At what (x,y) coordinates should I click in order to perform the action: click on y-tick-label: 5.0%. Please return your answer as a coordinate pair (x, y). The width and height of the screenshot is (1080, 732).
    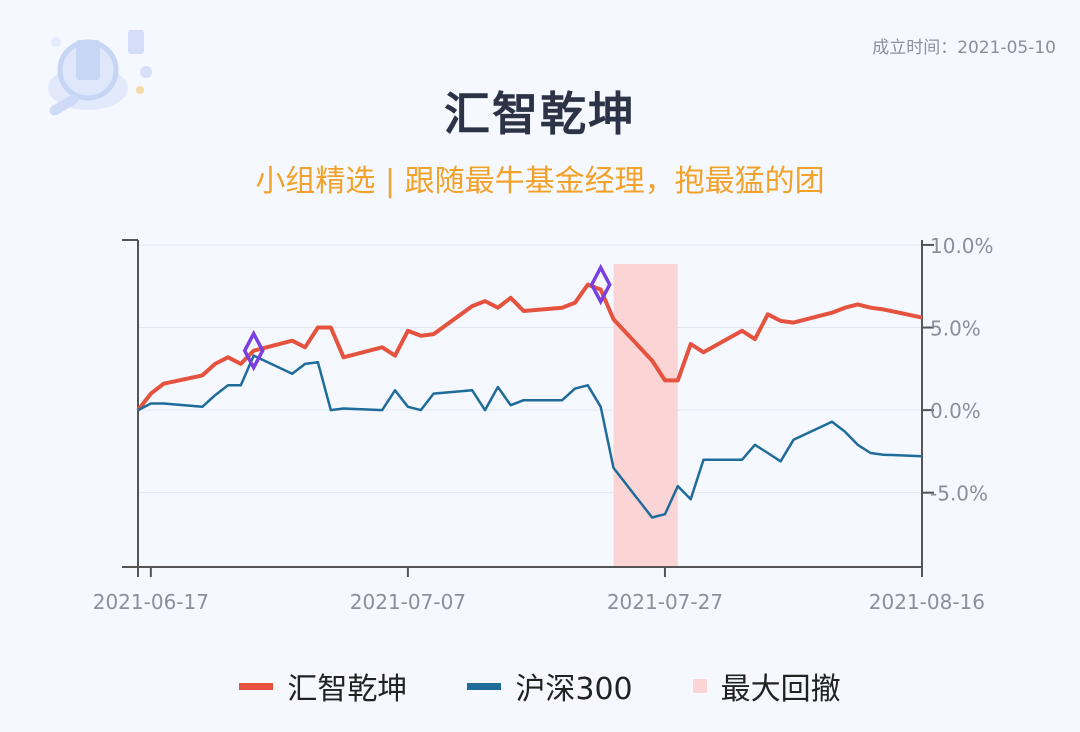
    Looking at the image, I should click on (955, 329).